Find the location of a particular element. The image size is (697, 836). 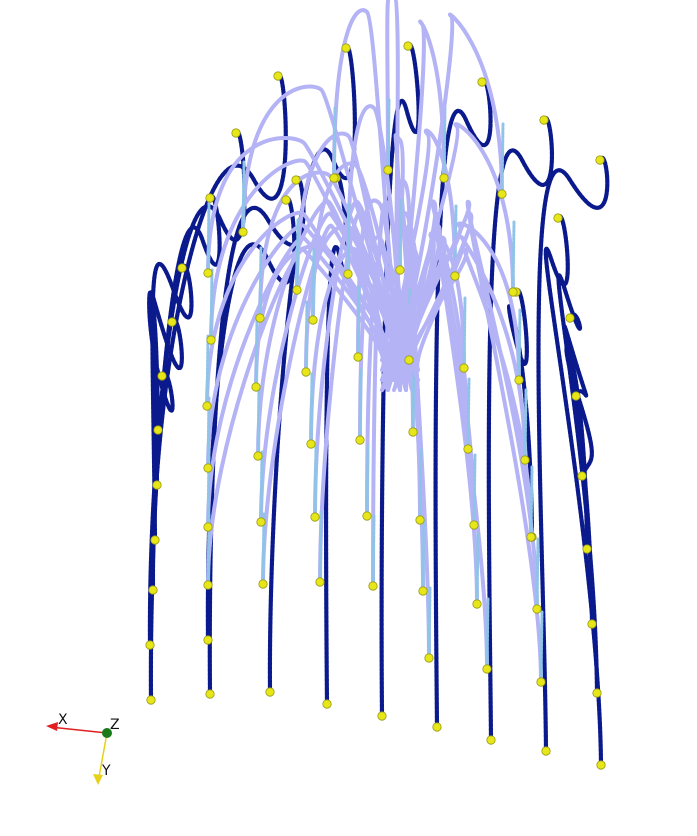

y-axis-arrow-icon is located at coordinates (98, 779).